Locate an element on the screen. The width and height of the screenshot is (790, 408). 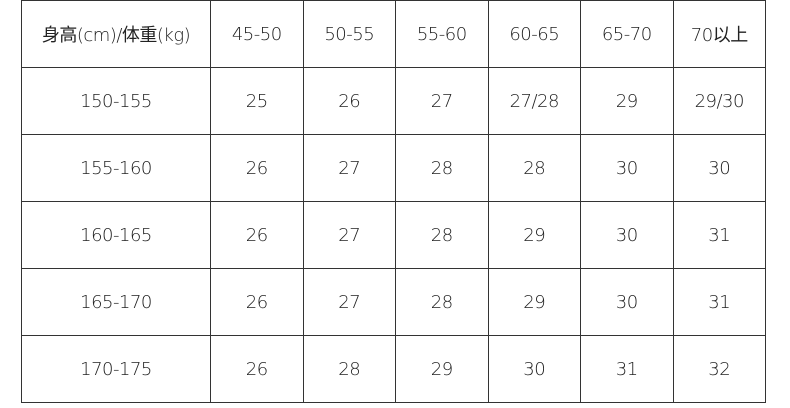
weight-range-header-cell: 45-50 is located at coordinates (257, 34).